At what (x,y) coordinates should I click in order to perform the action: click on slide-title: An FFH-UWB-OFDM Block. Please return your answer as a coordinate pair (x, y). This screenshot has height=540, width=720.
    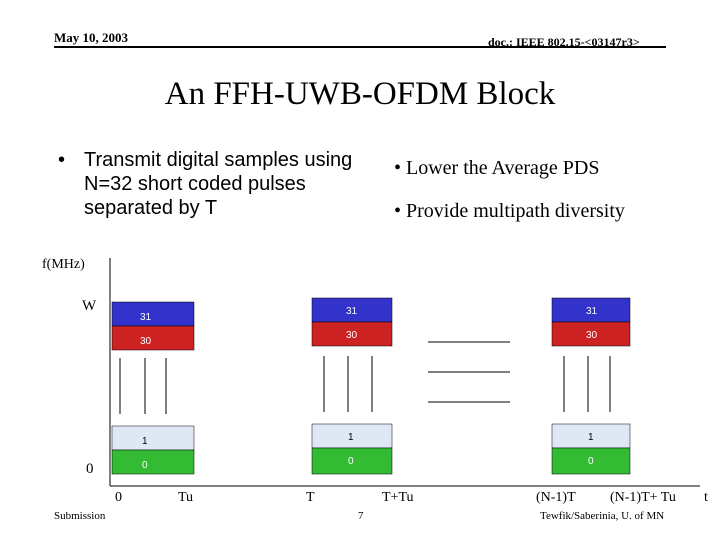
    Looking at the image, I should click on (360, 94).